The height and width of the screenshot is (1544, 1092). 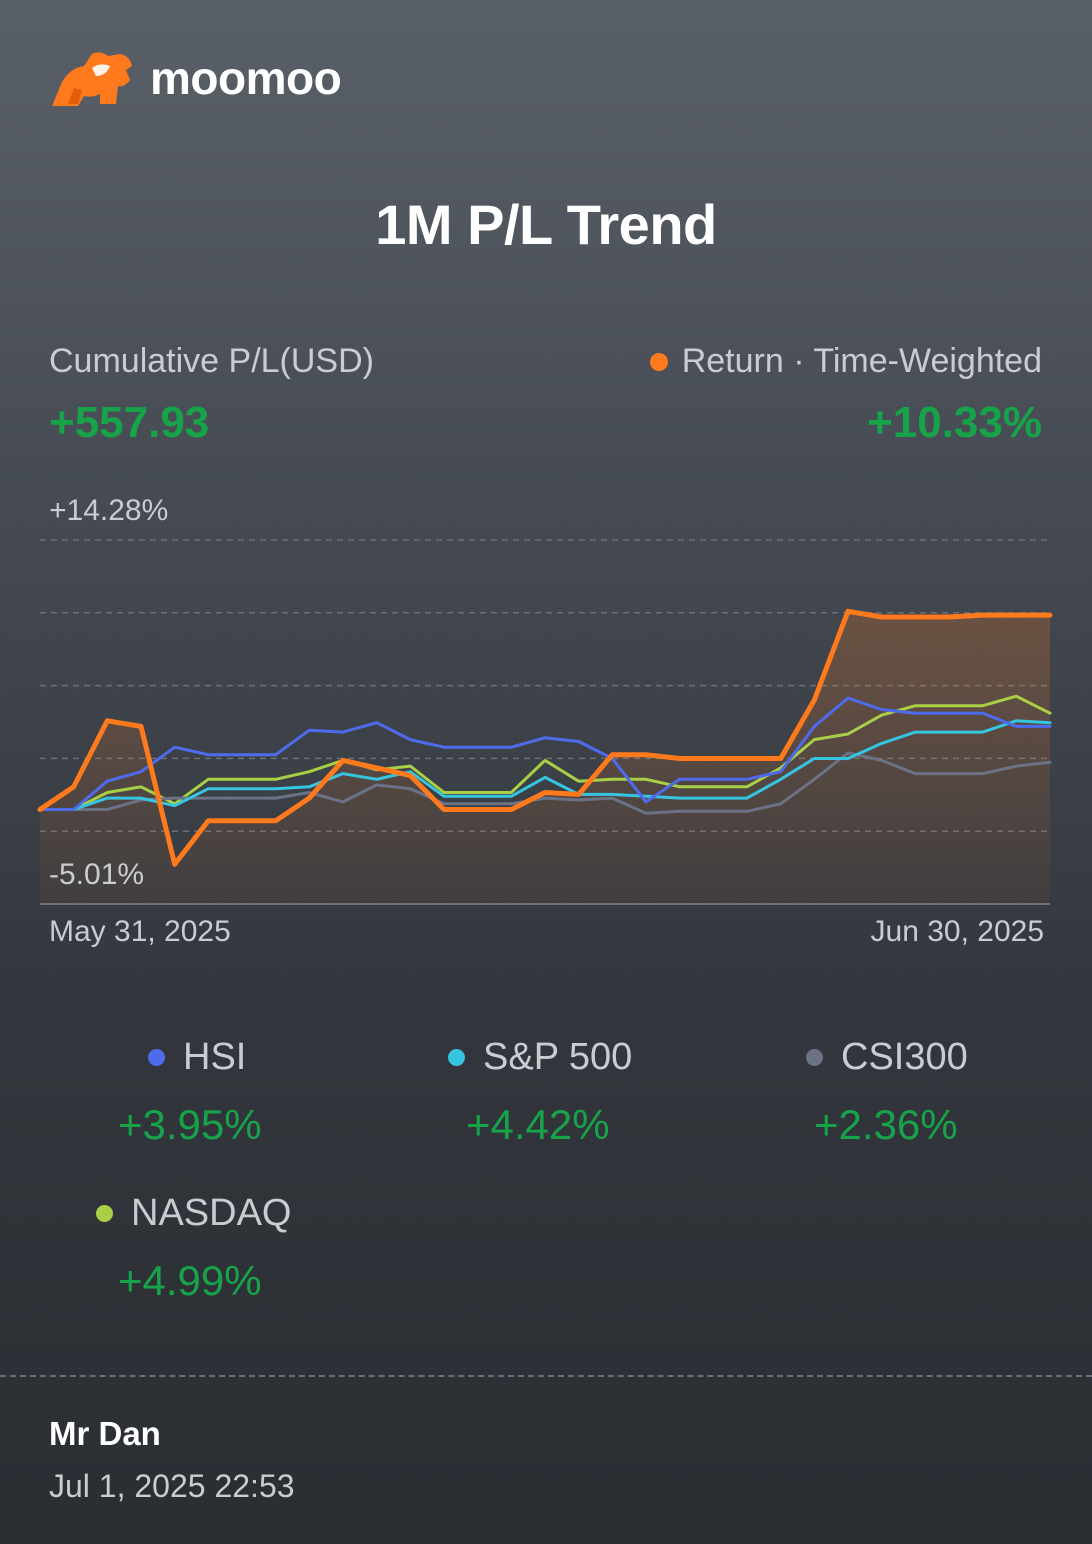 I want to click on y-axis-min-label: -5.01%, so click(x=97, y=874).